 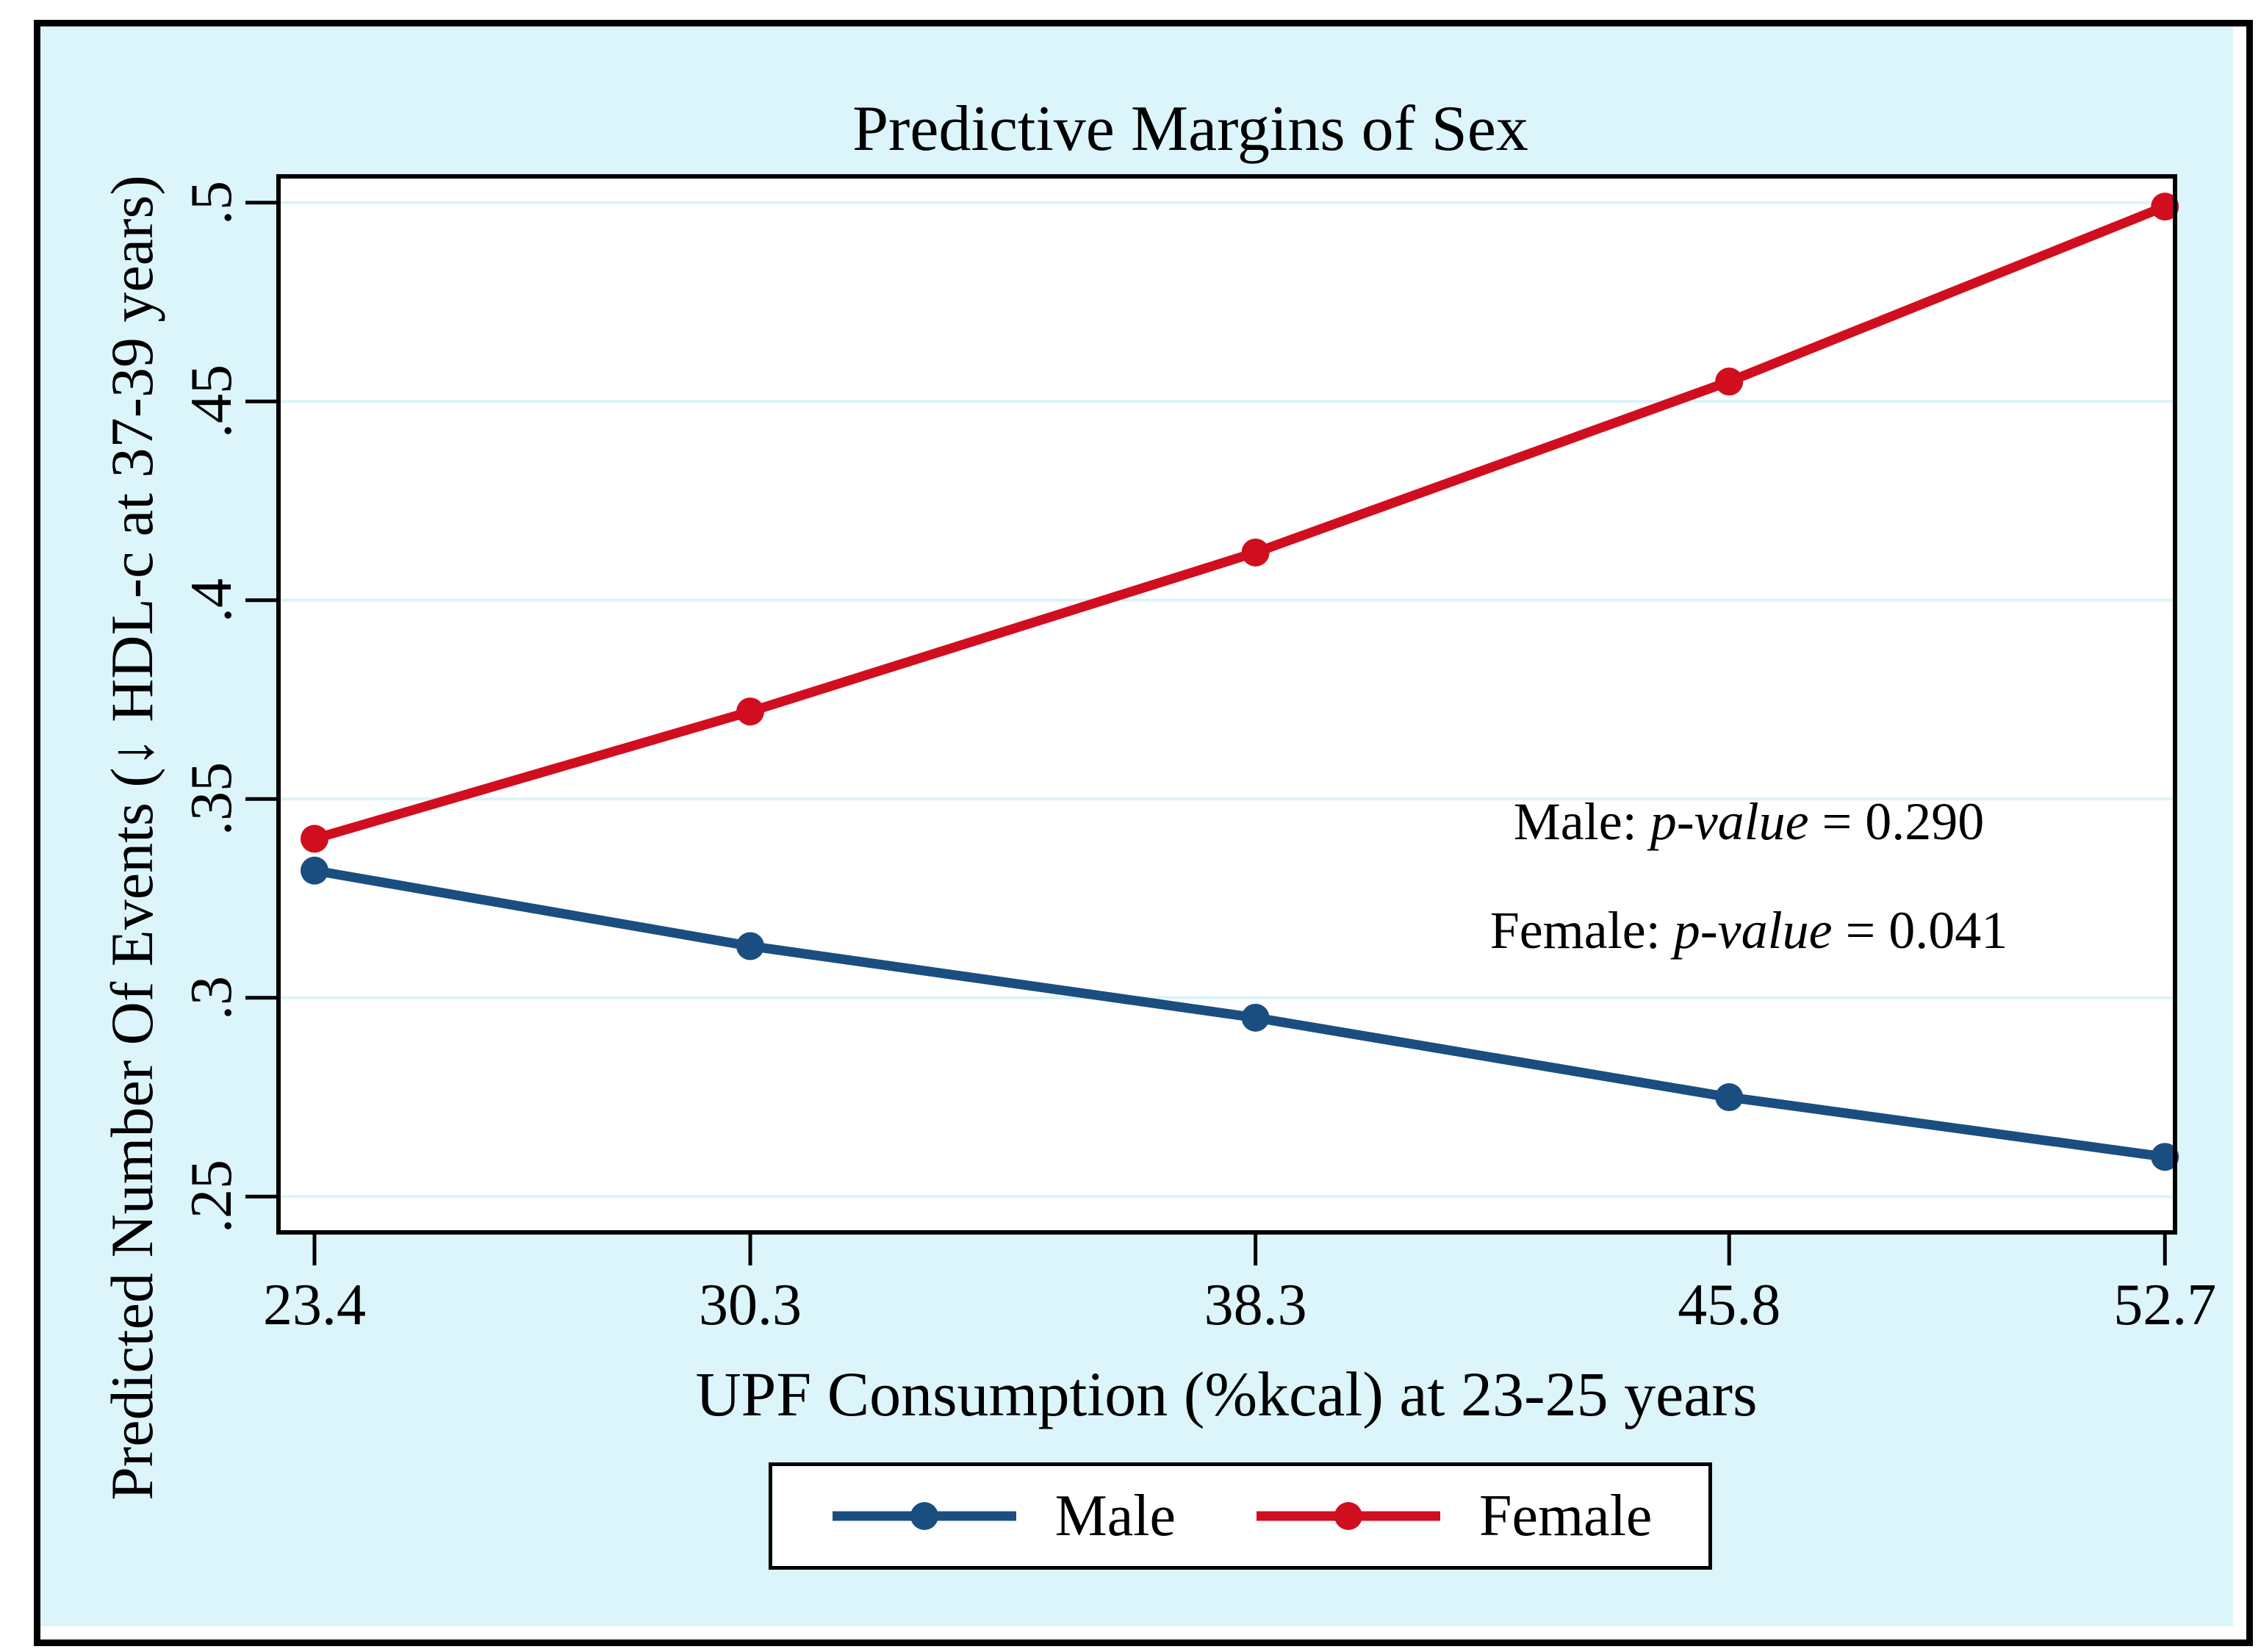 What do you see at coordinates (1729, 1097) in the screenshot?
I see `data-point-male-45.8` at bounding box center [1729, 1097].